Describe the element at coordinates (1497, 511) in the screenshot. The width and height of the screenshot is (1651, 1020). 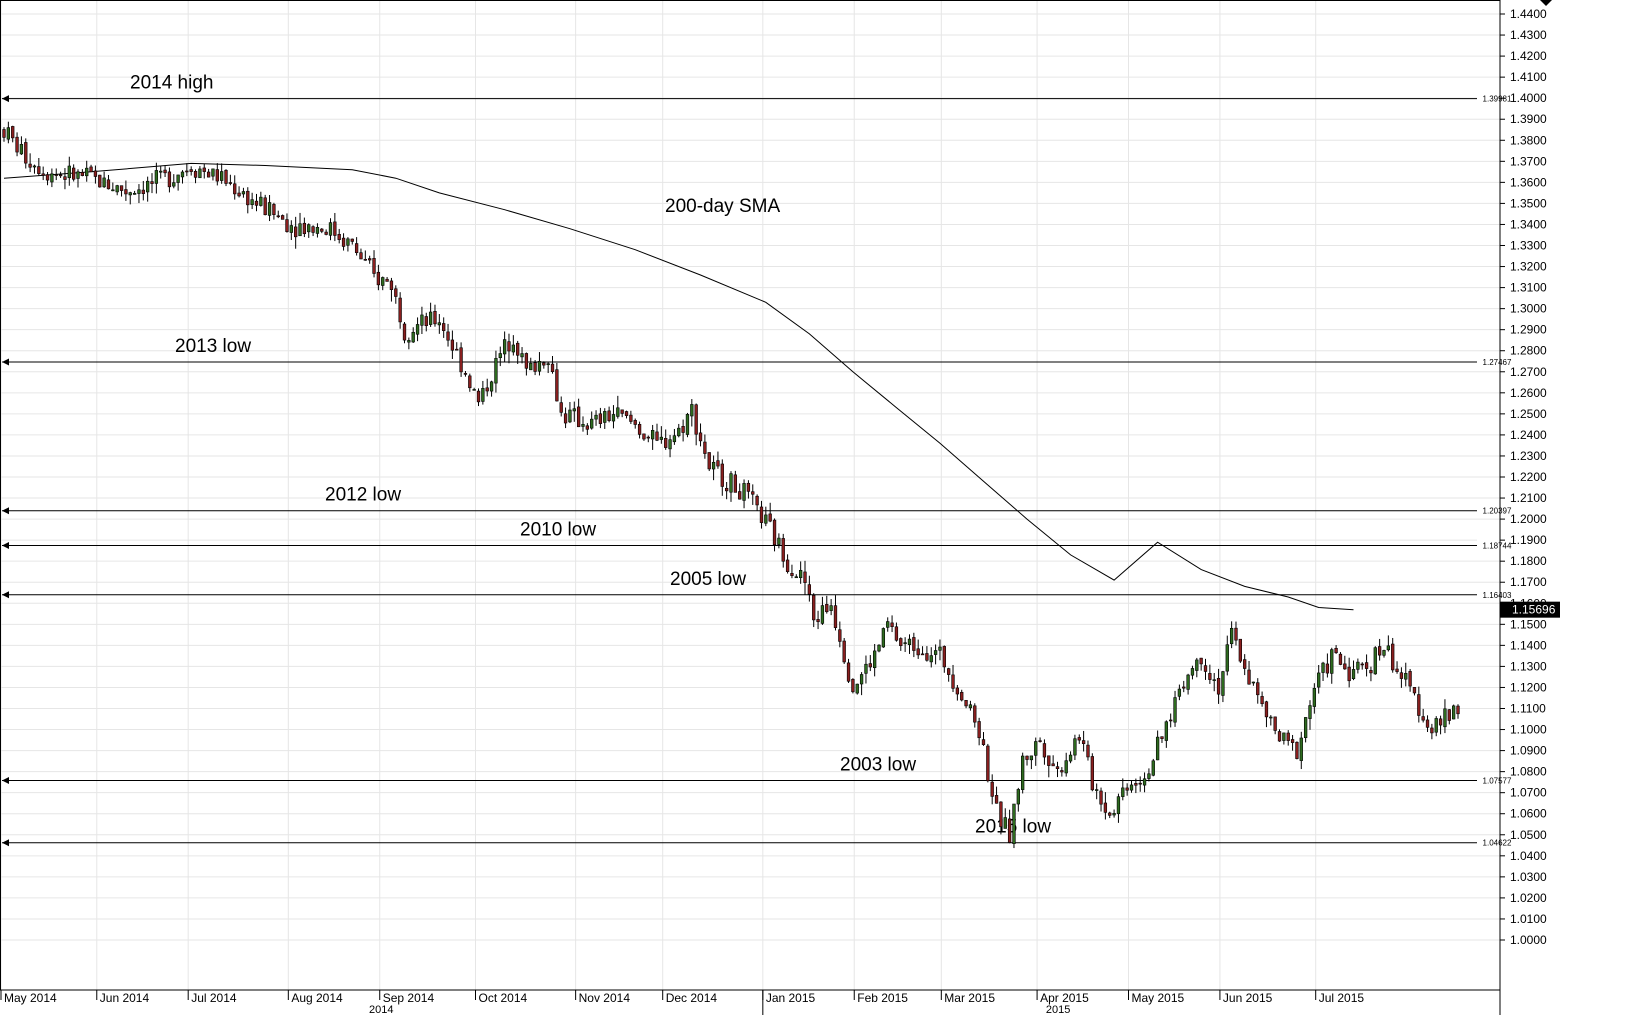
I see `level-price-label: 1.20397` at that location.